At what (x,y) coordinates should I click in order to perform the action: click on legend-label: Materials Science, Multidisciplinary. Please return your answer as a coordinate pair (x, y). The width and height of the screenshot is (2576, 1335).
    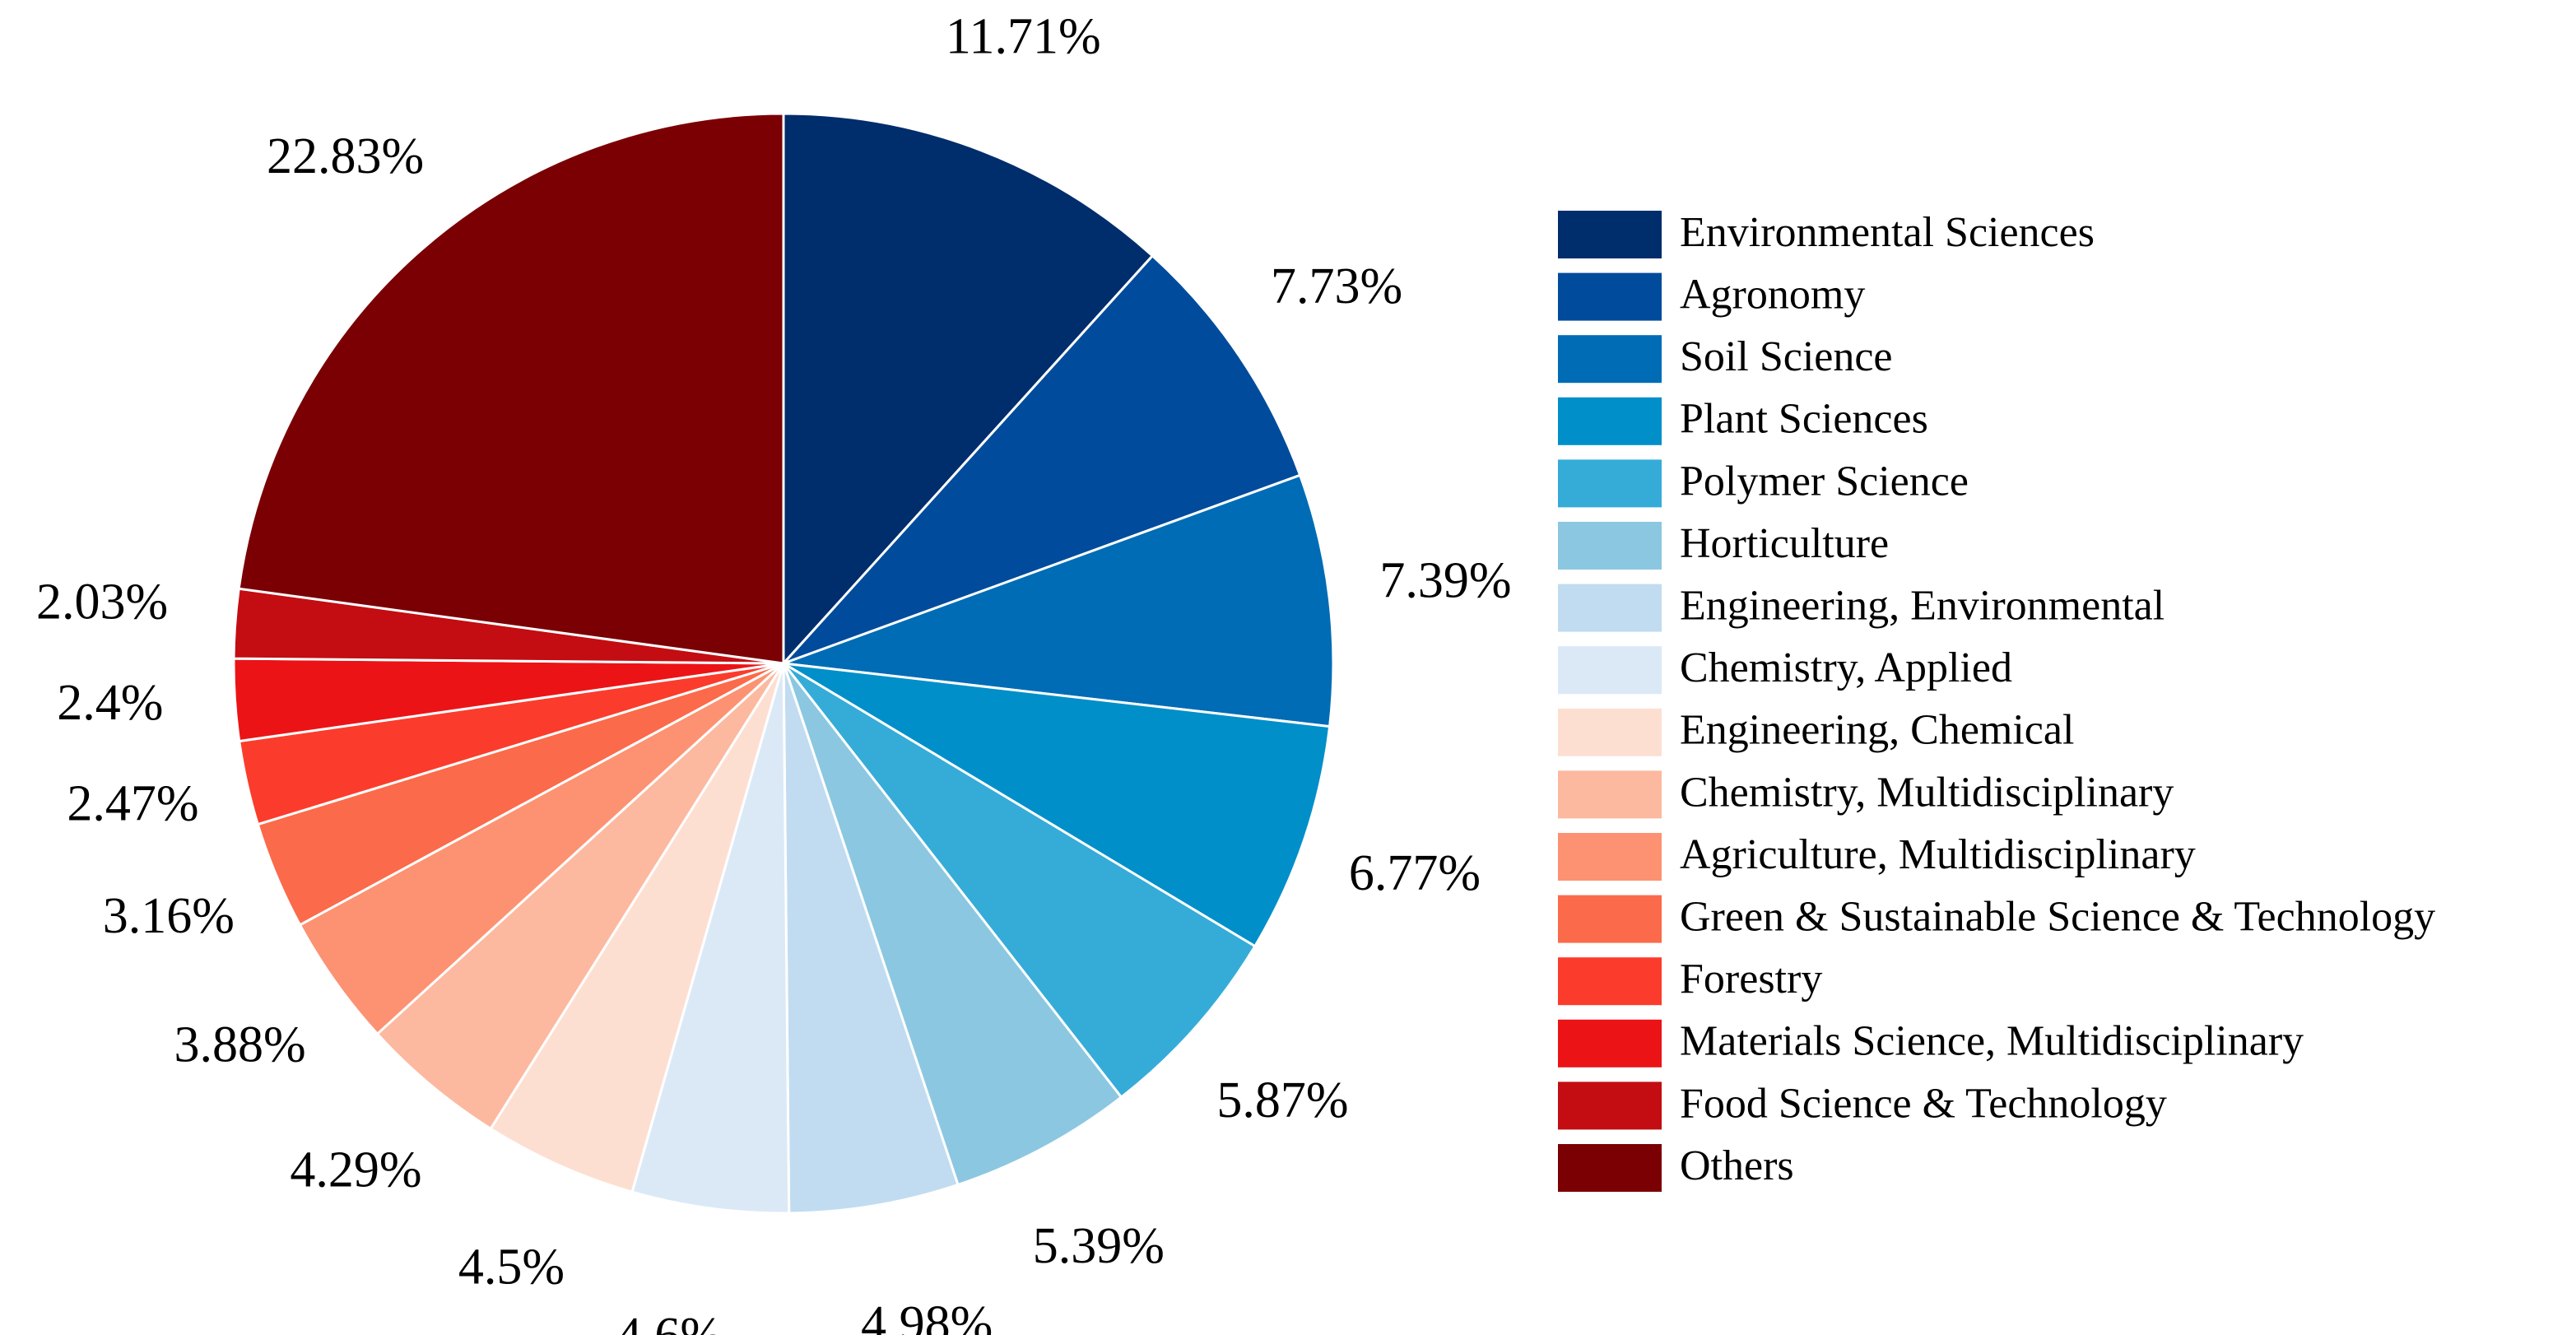
    Looking at the image, I should click on (1992, 1041).